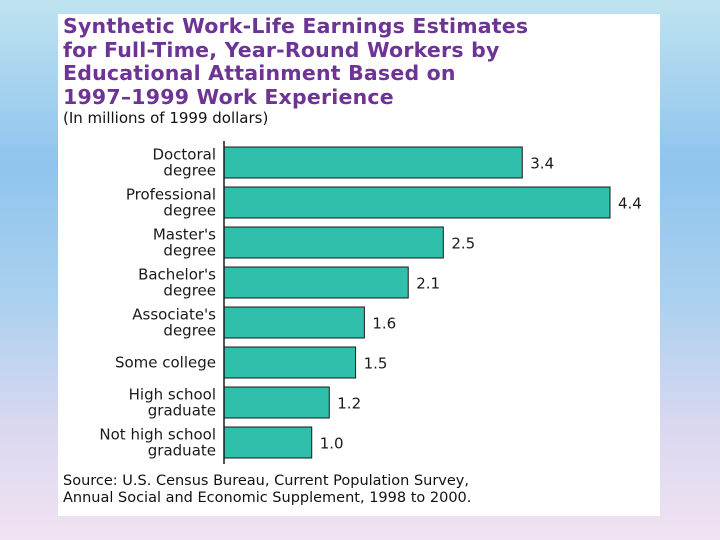 This screenshot has height=540, width=720. What do you see at coordinates (349, 404) in the screenshot?
I see `bar-value-label: 1.2` at bounding box center [349, 404].